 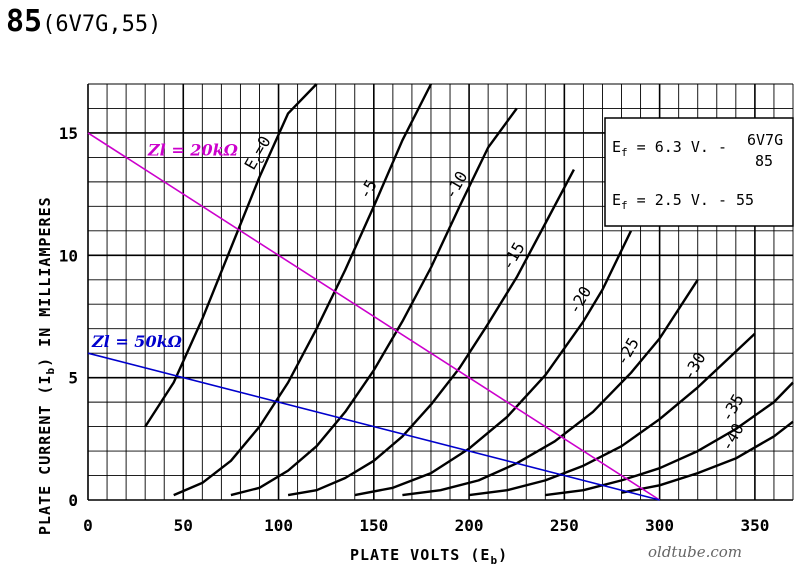 I want to click on curve--40, so click(x=707, y=457).